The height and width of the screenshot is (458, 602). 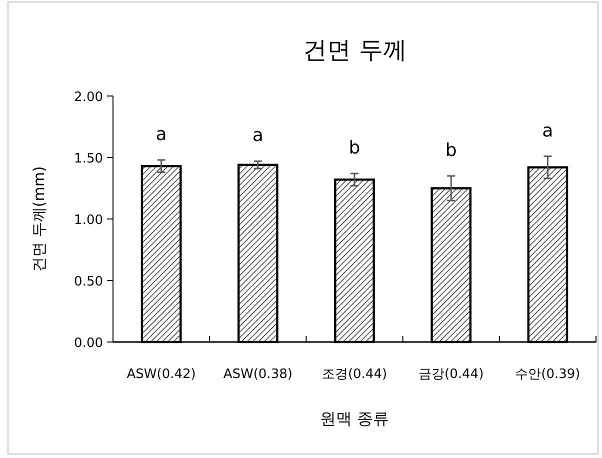 What do you see at coordinates (355, 418) in the screenshot?
I see `x-axis-title: 원맥 종류` at bounding box center [355, 418].